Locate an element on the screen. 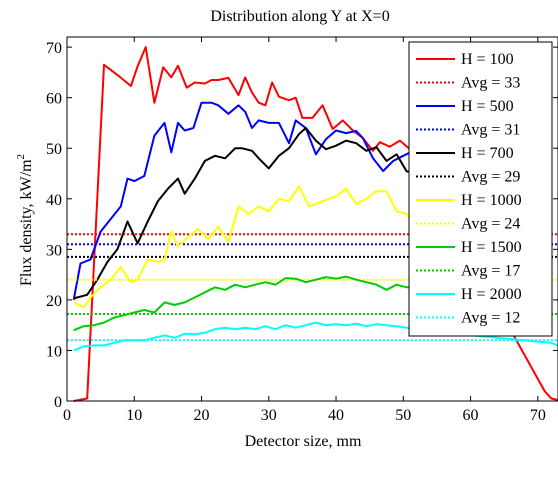 This screenshot has width=558, height=481. y-tick-label: 60 is located at coordinates (54, 99).